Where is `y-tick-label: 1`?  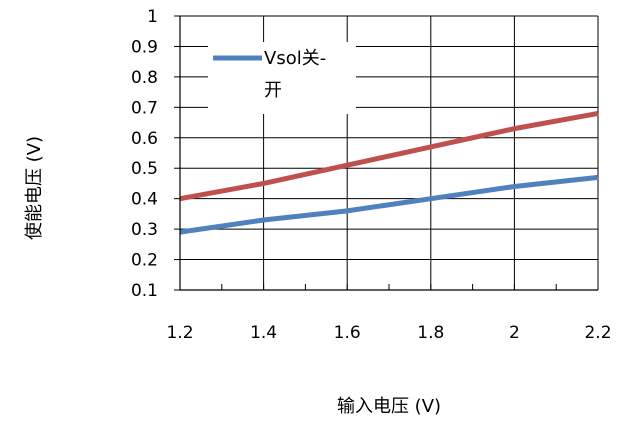
y-tick-label: 1 is located at coordinates (152, 17).